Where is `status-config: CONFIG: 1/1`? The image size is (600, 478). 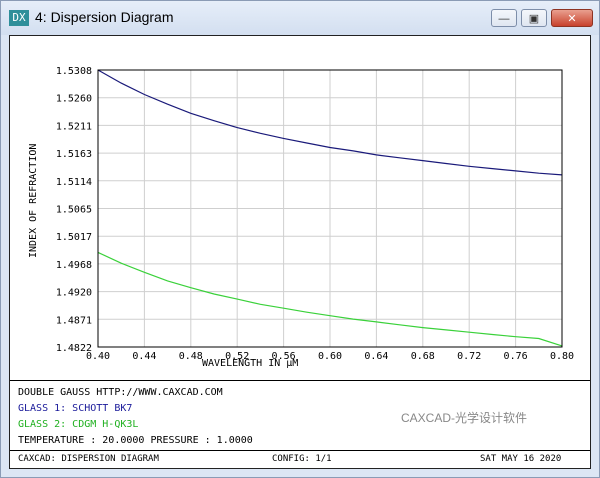
status-config: CONFIG: 1/1 is located at coordinates (302, 459).